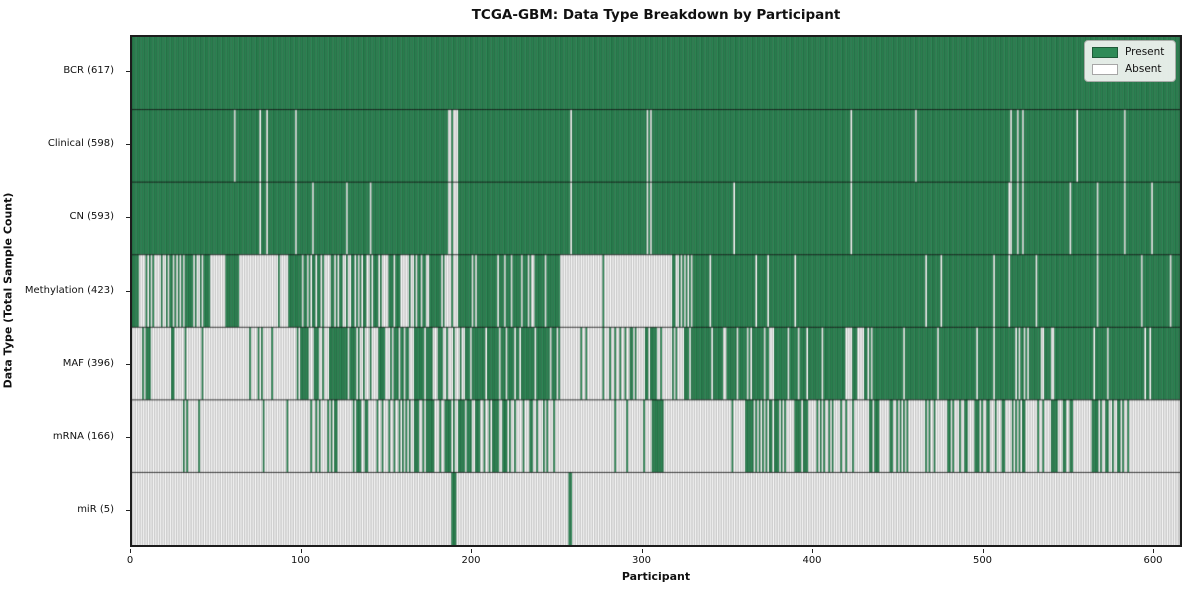 This screenshot has width=1200, height=600. I want to click on ytick-label-MAF: MAF (396), so click(88, 363).